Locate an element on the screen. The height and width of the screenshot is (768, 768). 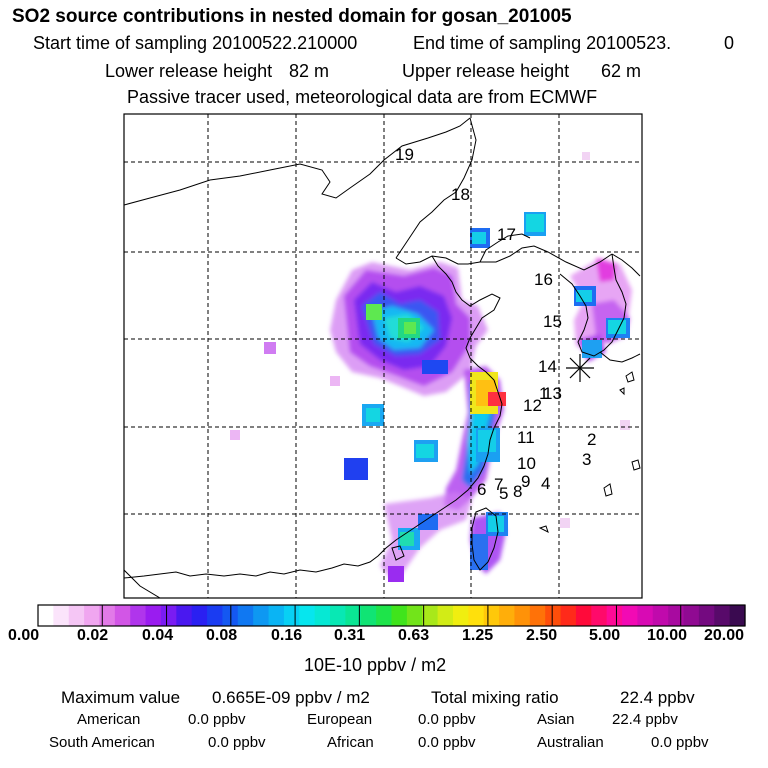
region-label: 13 is located at coordinates (552, 393).